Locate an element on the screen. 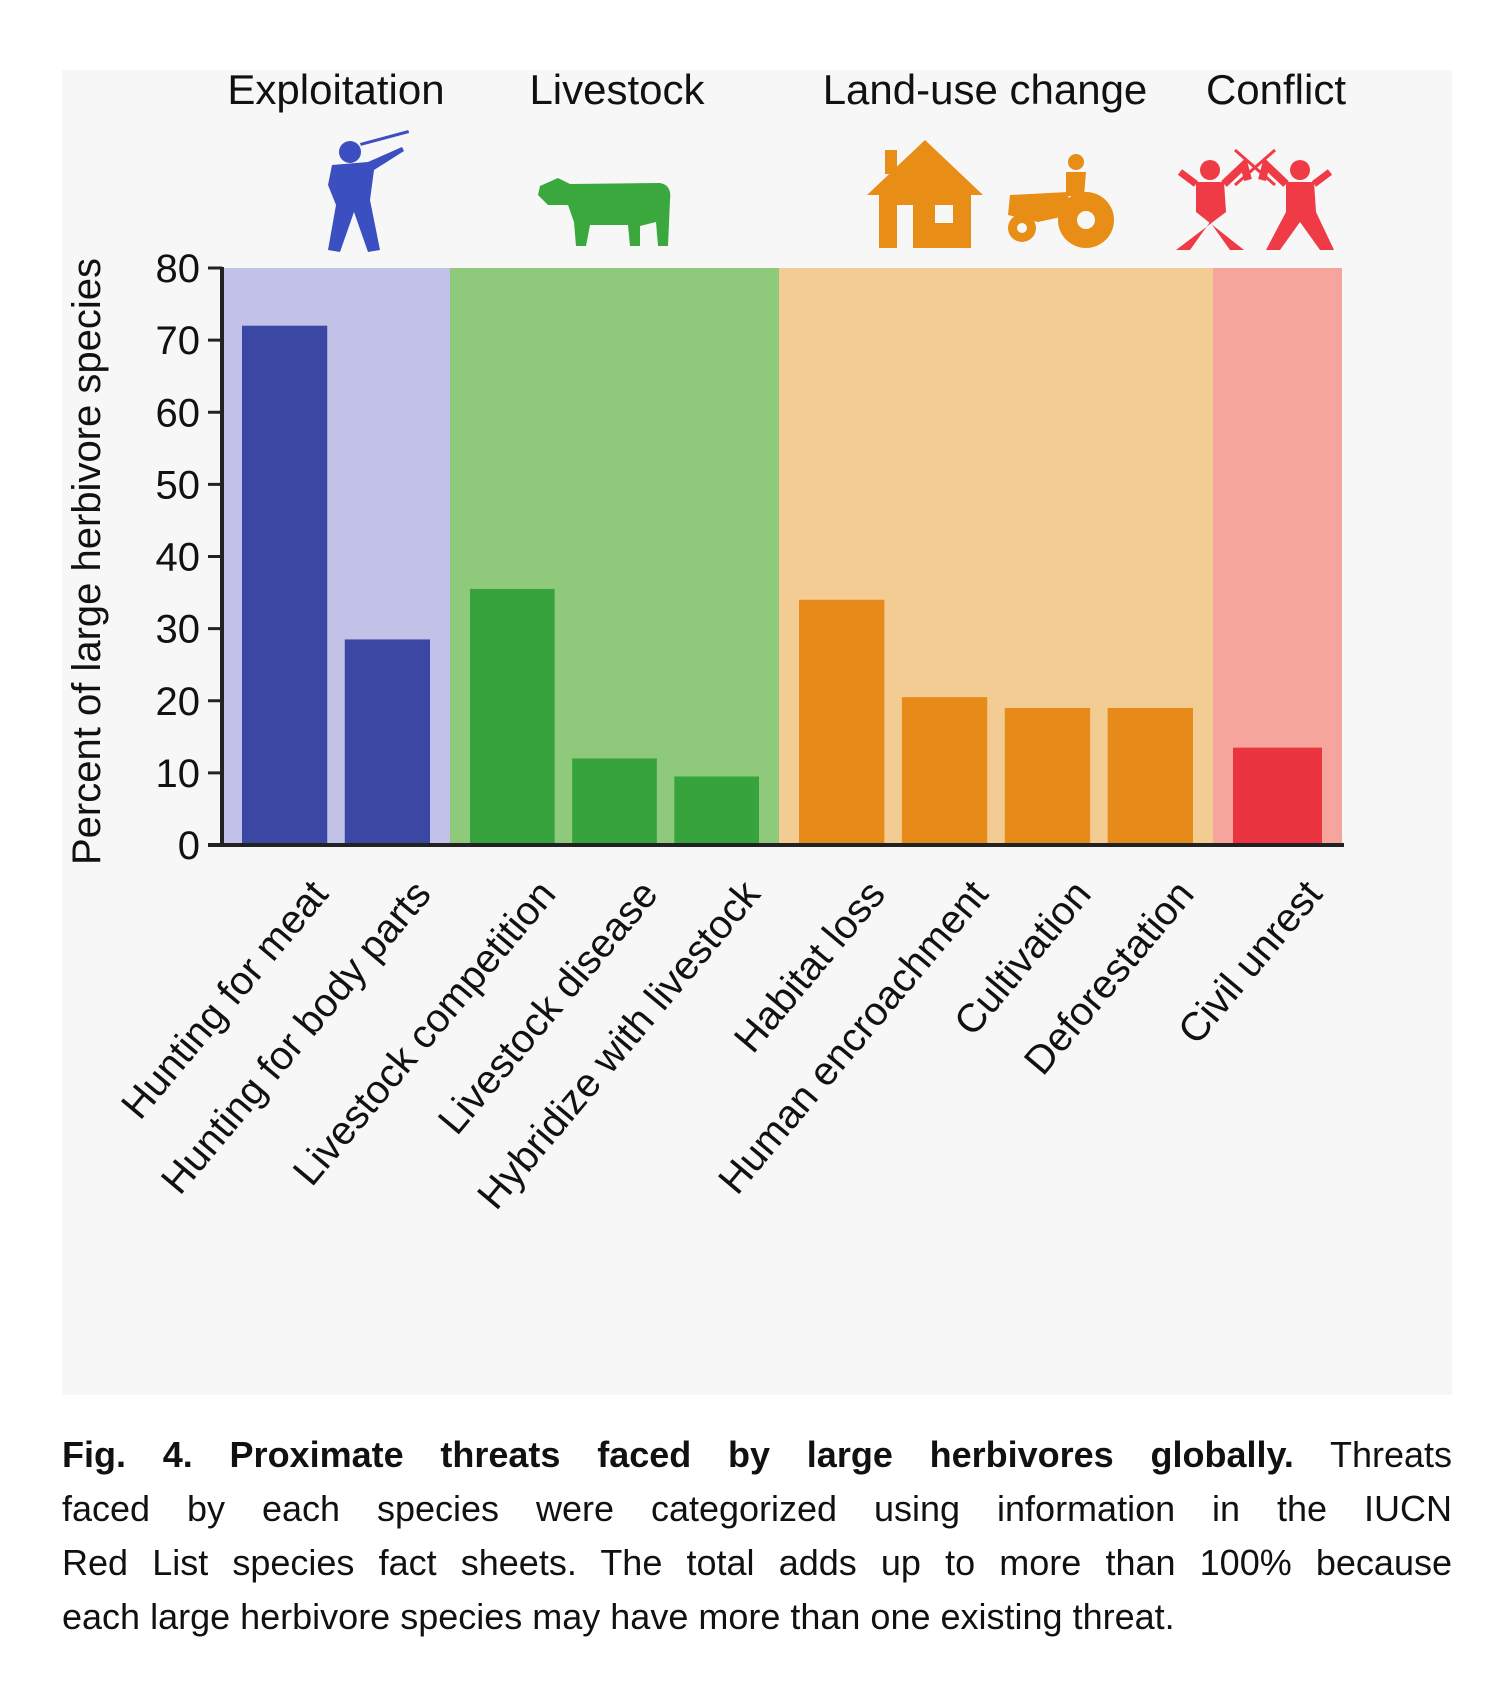  y-tick-label: 10 is located at coordinates (178, 774).